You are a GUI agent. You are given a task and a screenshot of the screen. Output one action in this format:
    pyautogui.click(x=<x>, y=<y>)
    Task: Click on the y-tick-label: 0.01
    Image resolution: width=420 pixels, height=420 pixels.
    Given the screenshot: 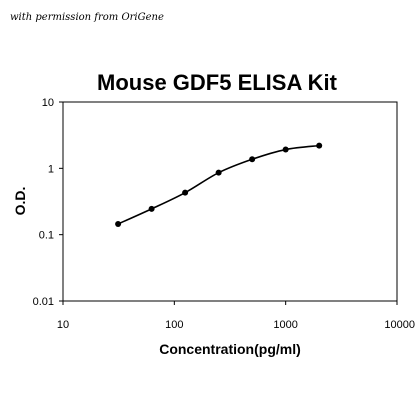 What is the action you would take?
    pyautogui.click(x=43, y=302)
    